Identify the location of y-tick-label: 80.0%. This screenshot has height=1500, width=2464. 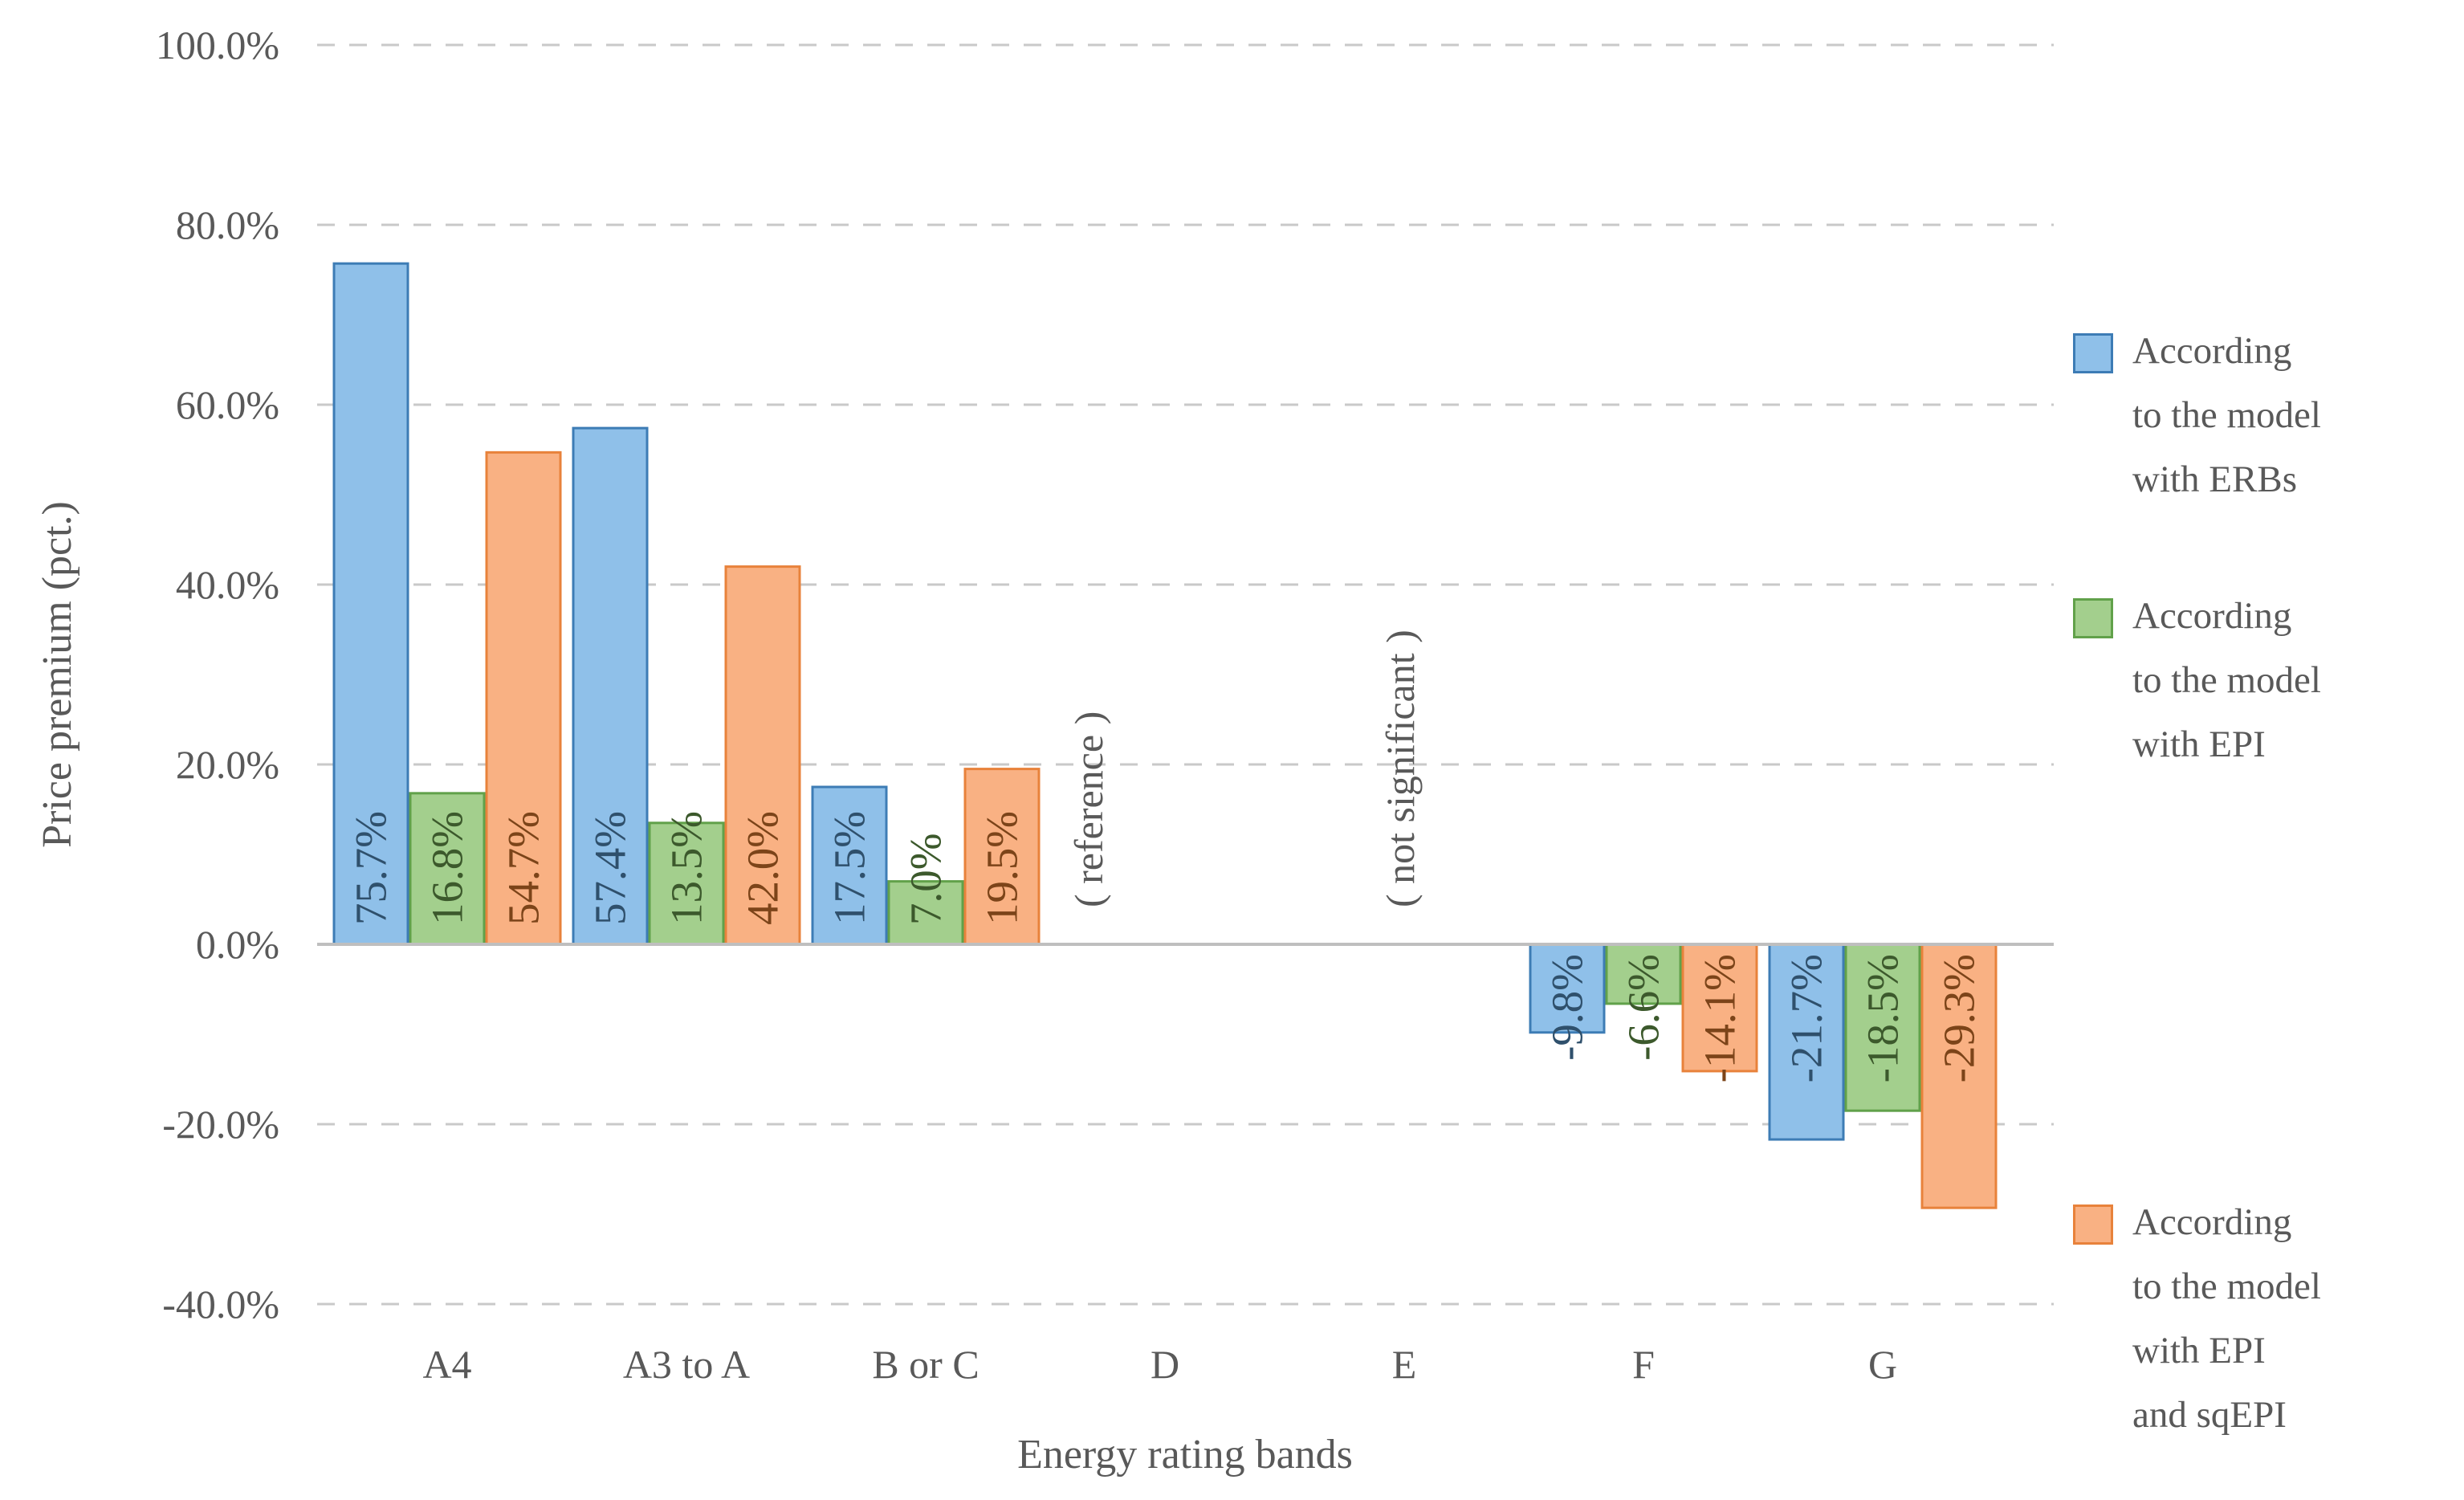
(227, 224).